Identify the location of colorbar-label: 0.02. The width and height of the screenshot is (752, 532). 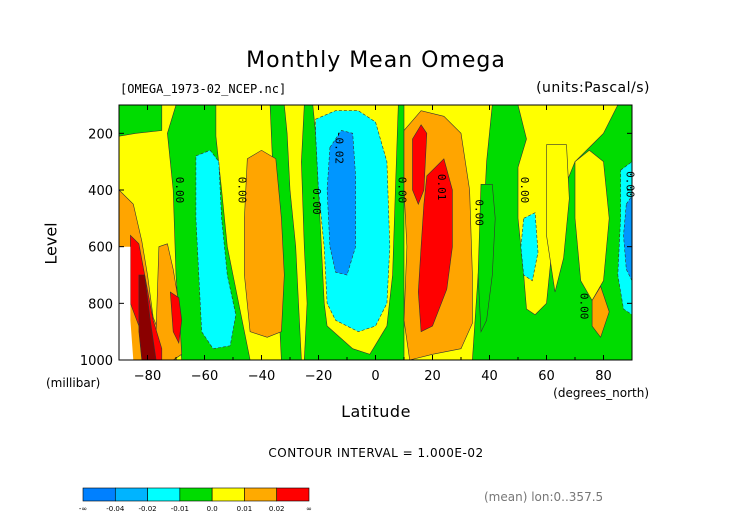
(277, 509).